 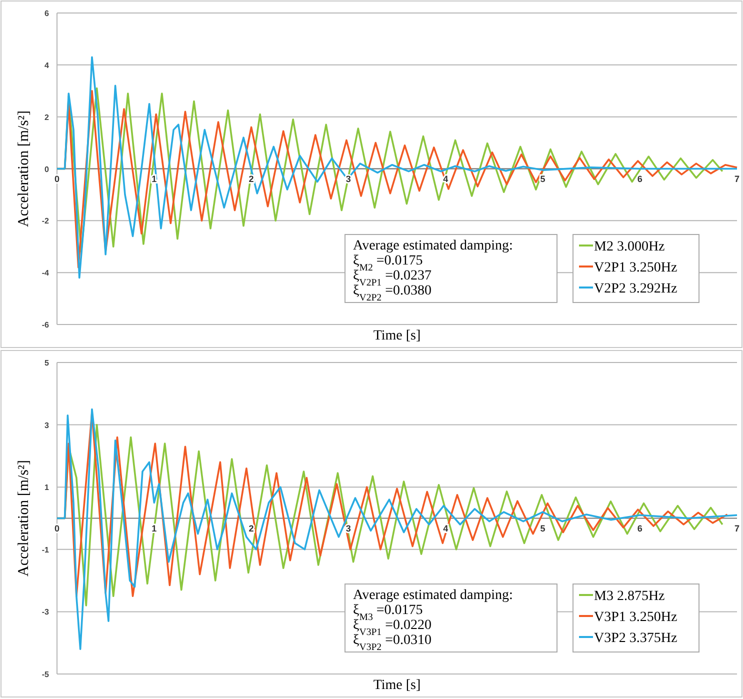 What do you see at coordinates (636, 268) in the screenshot?
I see `legend-label: V2P1 3.250Hz` at bounding box center [636, 268].